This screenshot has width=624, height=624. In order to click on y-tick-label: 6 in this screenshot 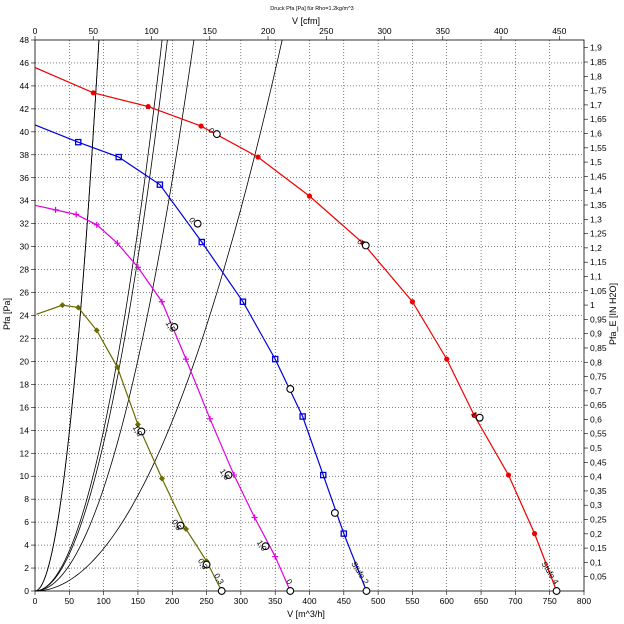, I will do `click(26, 522)`.